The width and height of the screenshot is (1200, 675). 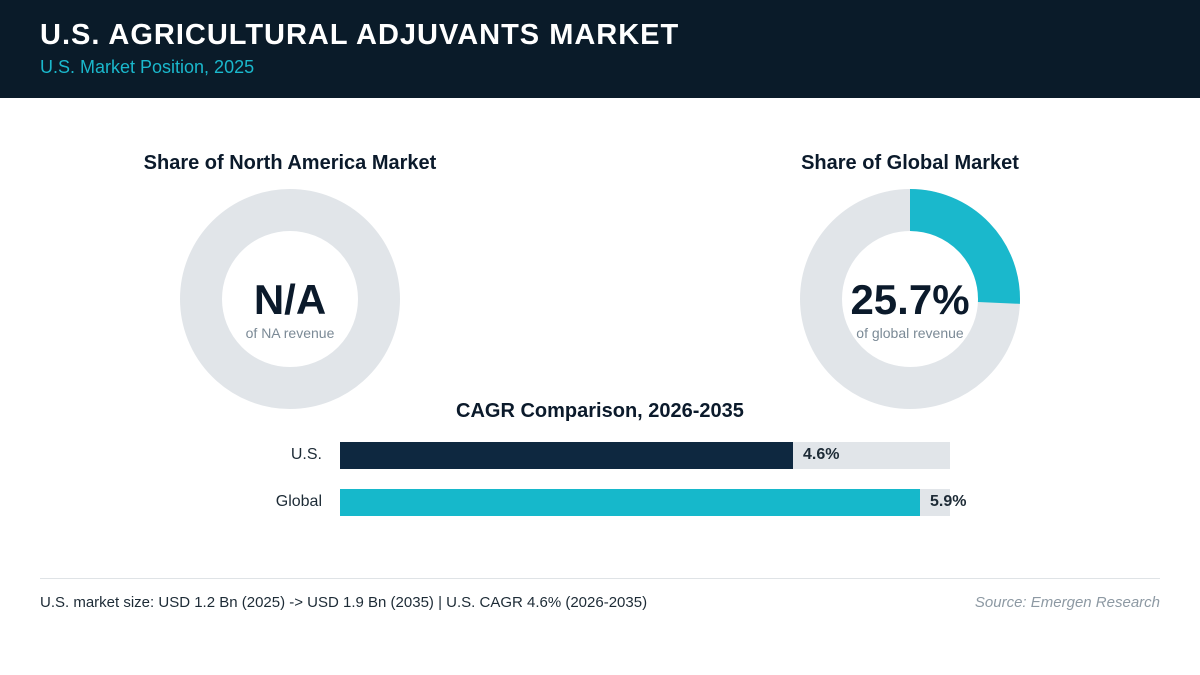 What do you see at coordinates (630, 502) in the screenshot?
I see `bar-global` at bounding box center [630, 502].